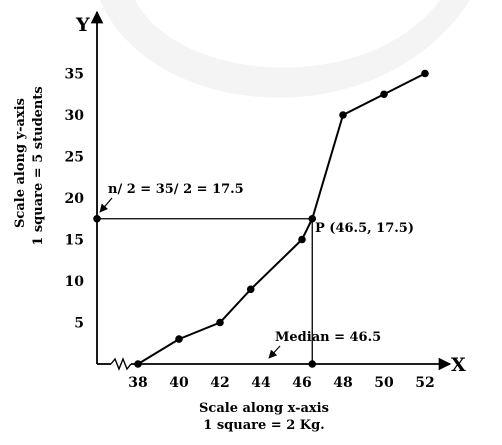  What do you see at coordinates (38, 165) in the screenshot?
I see `y-axis-scale-note: 1 square = 5 students` at bounding box center [38, 165].